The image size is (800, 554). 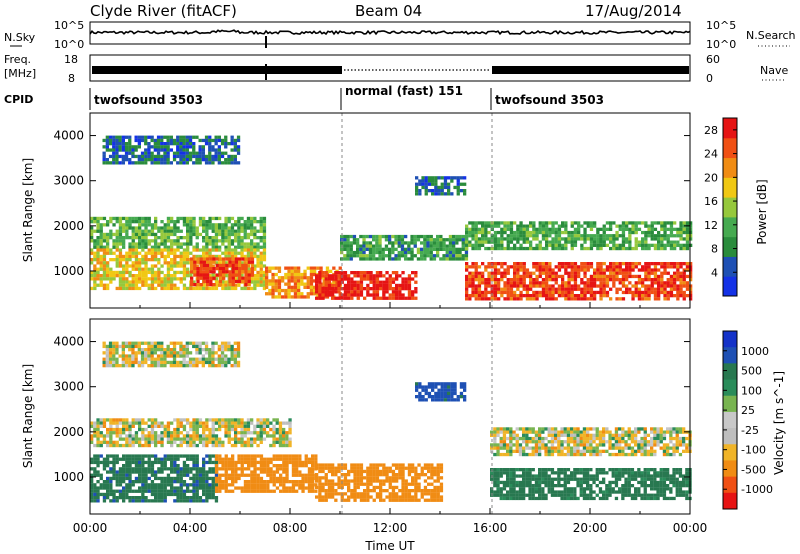 I want to click on freq-label-bottom: [MHz], so click(x=20, y=73).